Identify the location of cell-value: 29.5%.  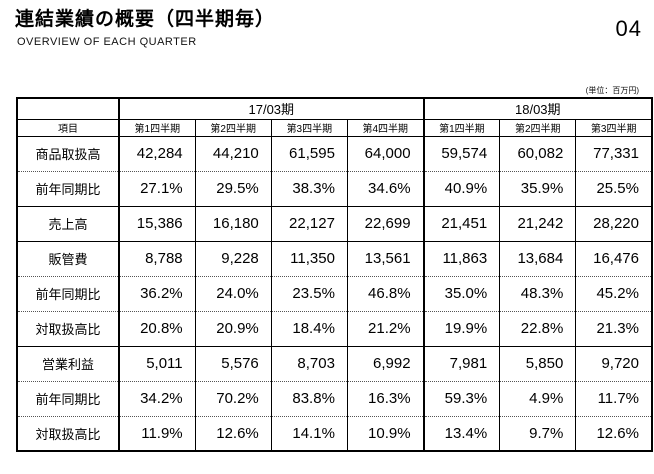
(233, 189).